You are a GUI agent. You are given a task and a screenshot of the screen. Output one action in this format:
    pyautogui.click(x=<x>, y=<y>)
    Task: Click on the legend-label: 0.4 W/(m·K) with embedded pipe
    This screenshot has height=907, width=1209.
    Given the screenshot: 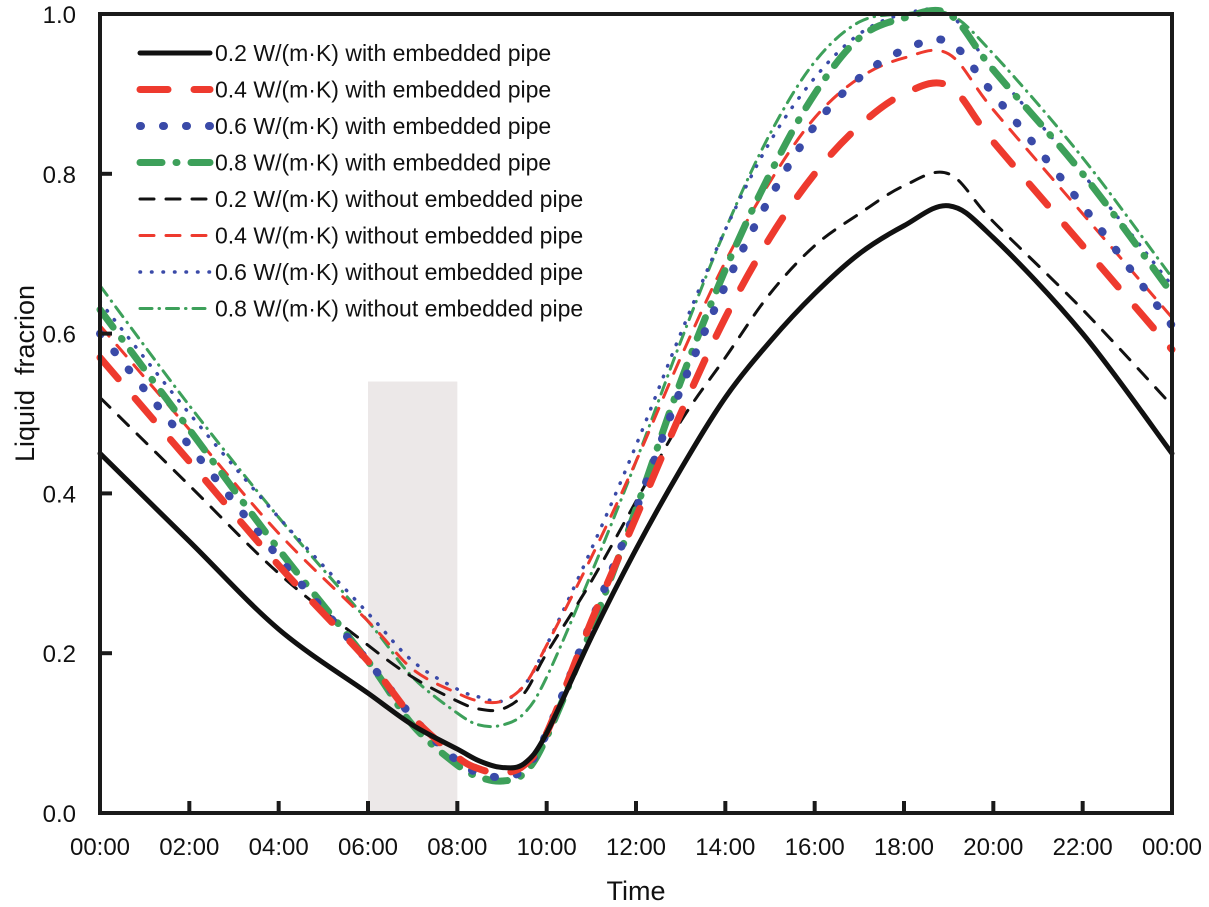 What is the action you would take?
    pyautogui.click(x=383, y=90)
    